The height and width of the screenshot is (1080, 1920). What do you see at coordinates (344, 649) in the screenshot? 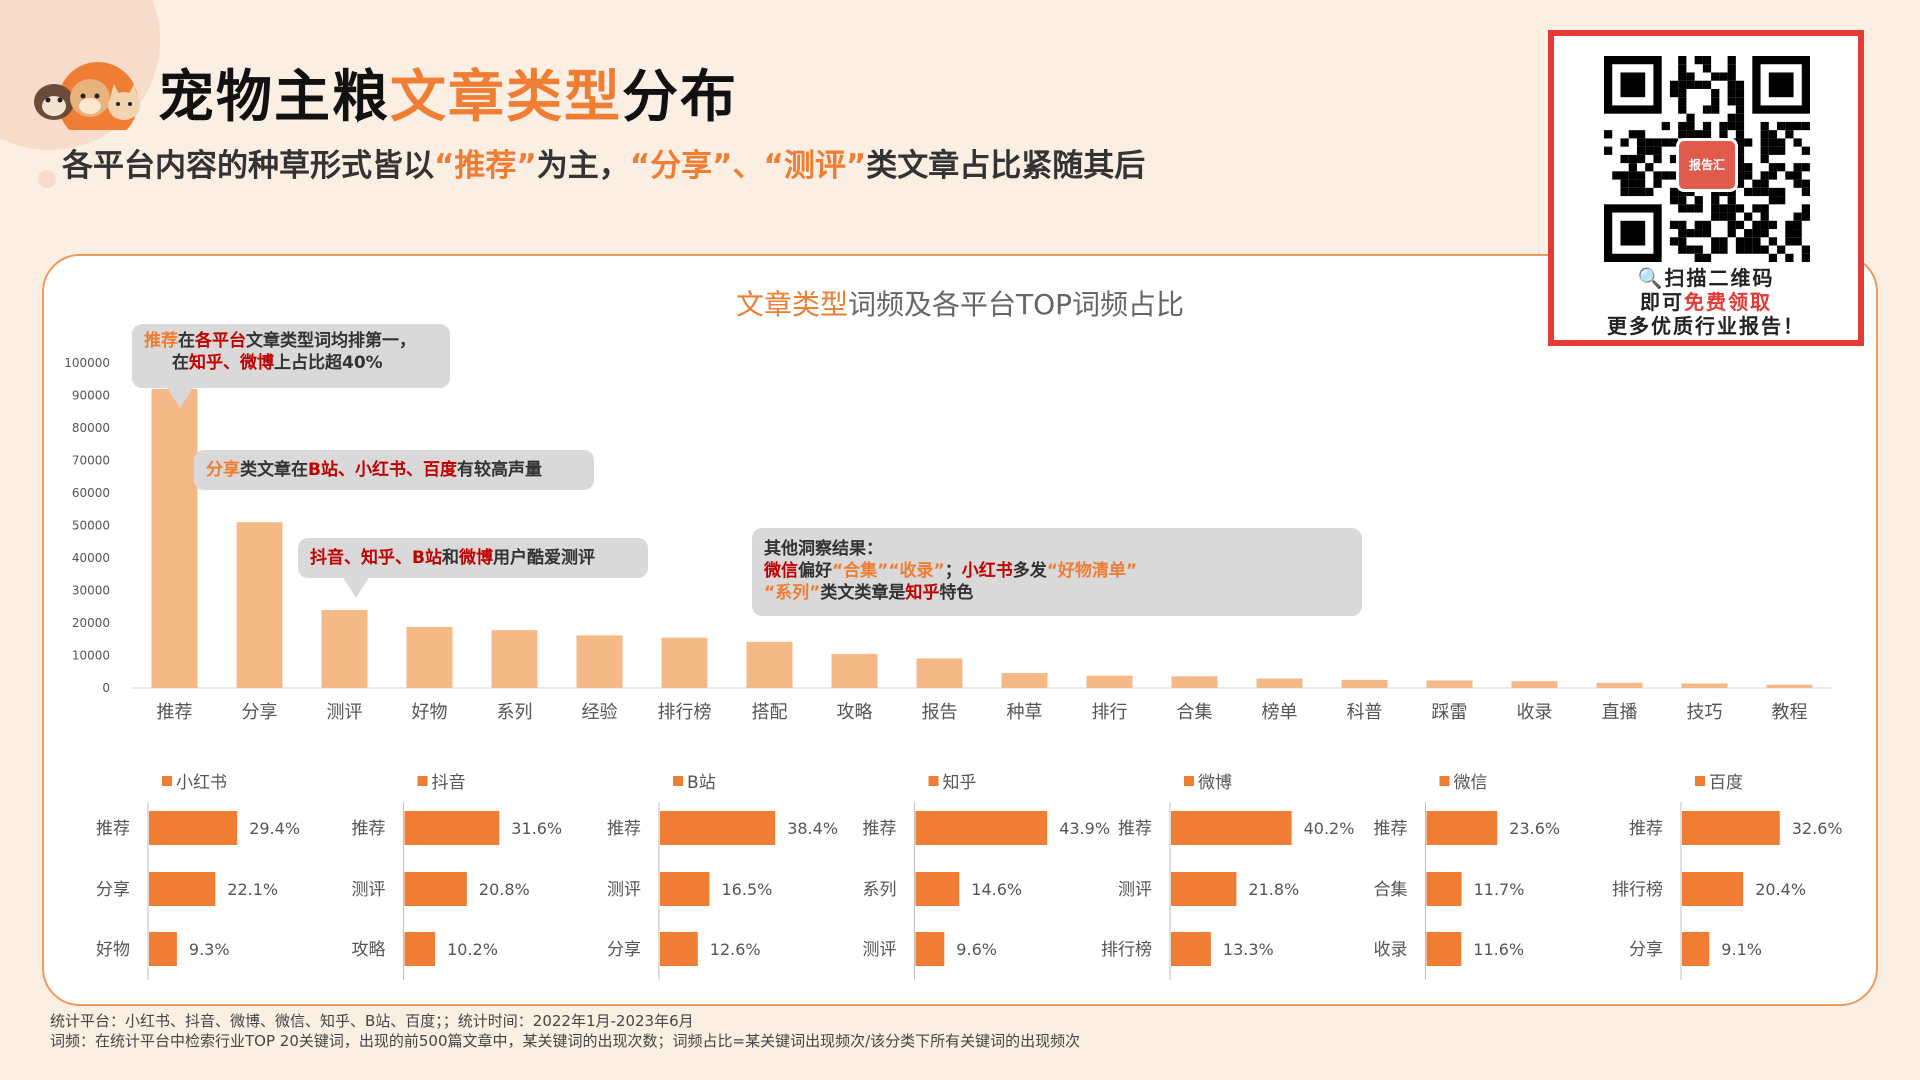
I see `bar-测评` at bounding box center [344, 649].